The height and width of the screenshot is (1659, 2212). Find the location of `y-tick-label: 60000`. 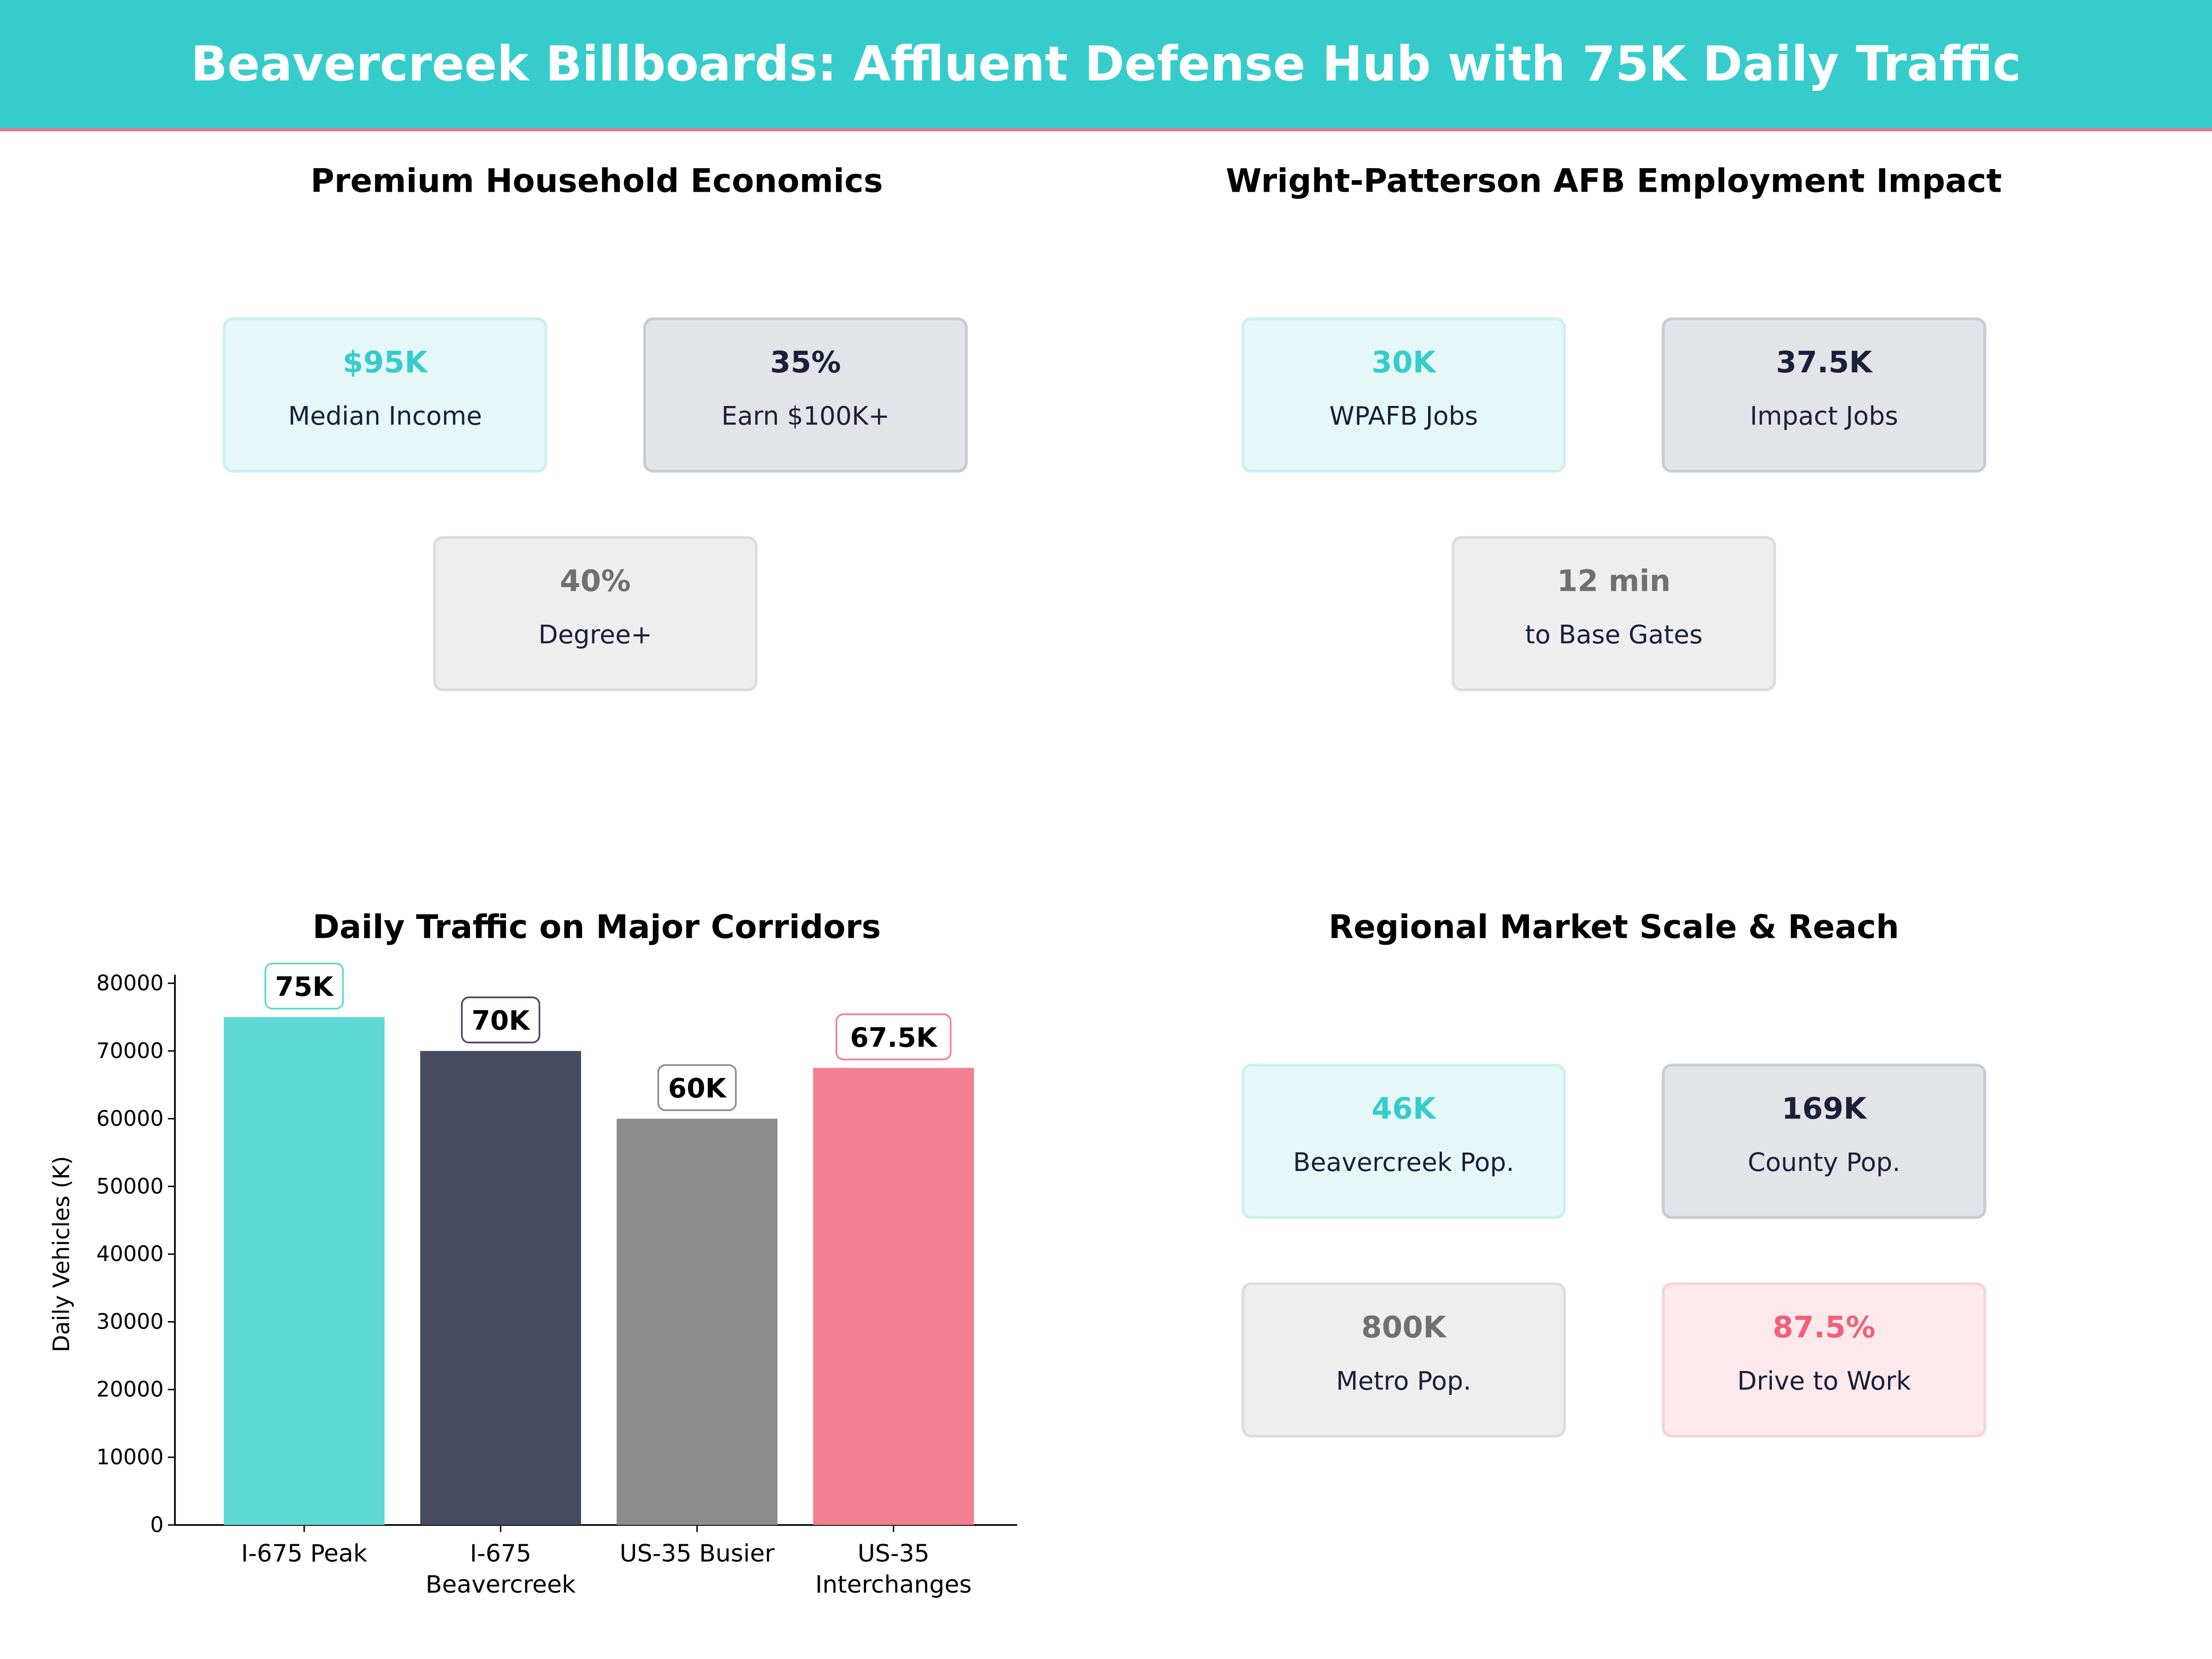

y-tick-label: 60000 is located at coordinates (130, 1118).